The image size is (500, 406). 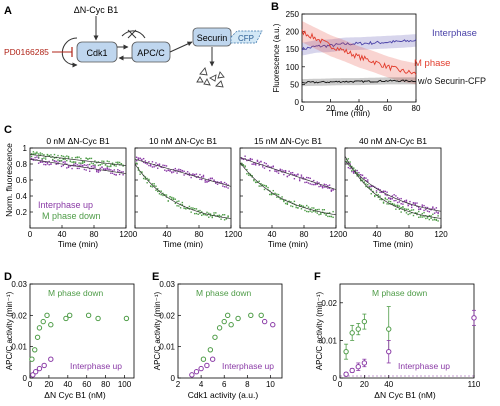 What do you see at coordinates (454, 33) in the screenshot?
I see `legend-interphase: Interphase` at bounding box center [454, 33].